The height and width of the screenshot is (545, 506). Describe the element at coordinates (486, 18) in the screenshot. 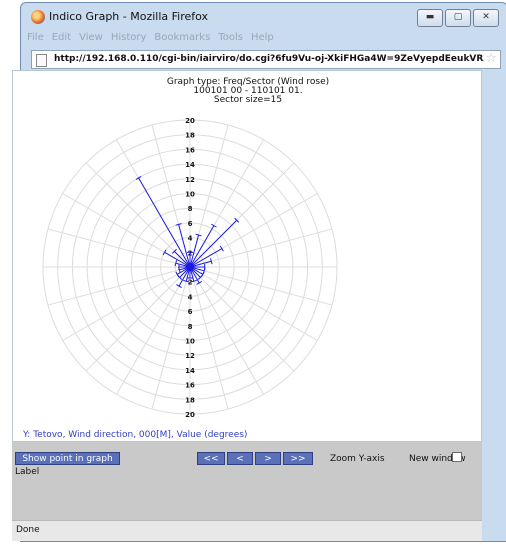

I see `close-button: ✕` at that location.